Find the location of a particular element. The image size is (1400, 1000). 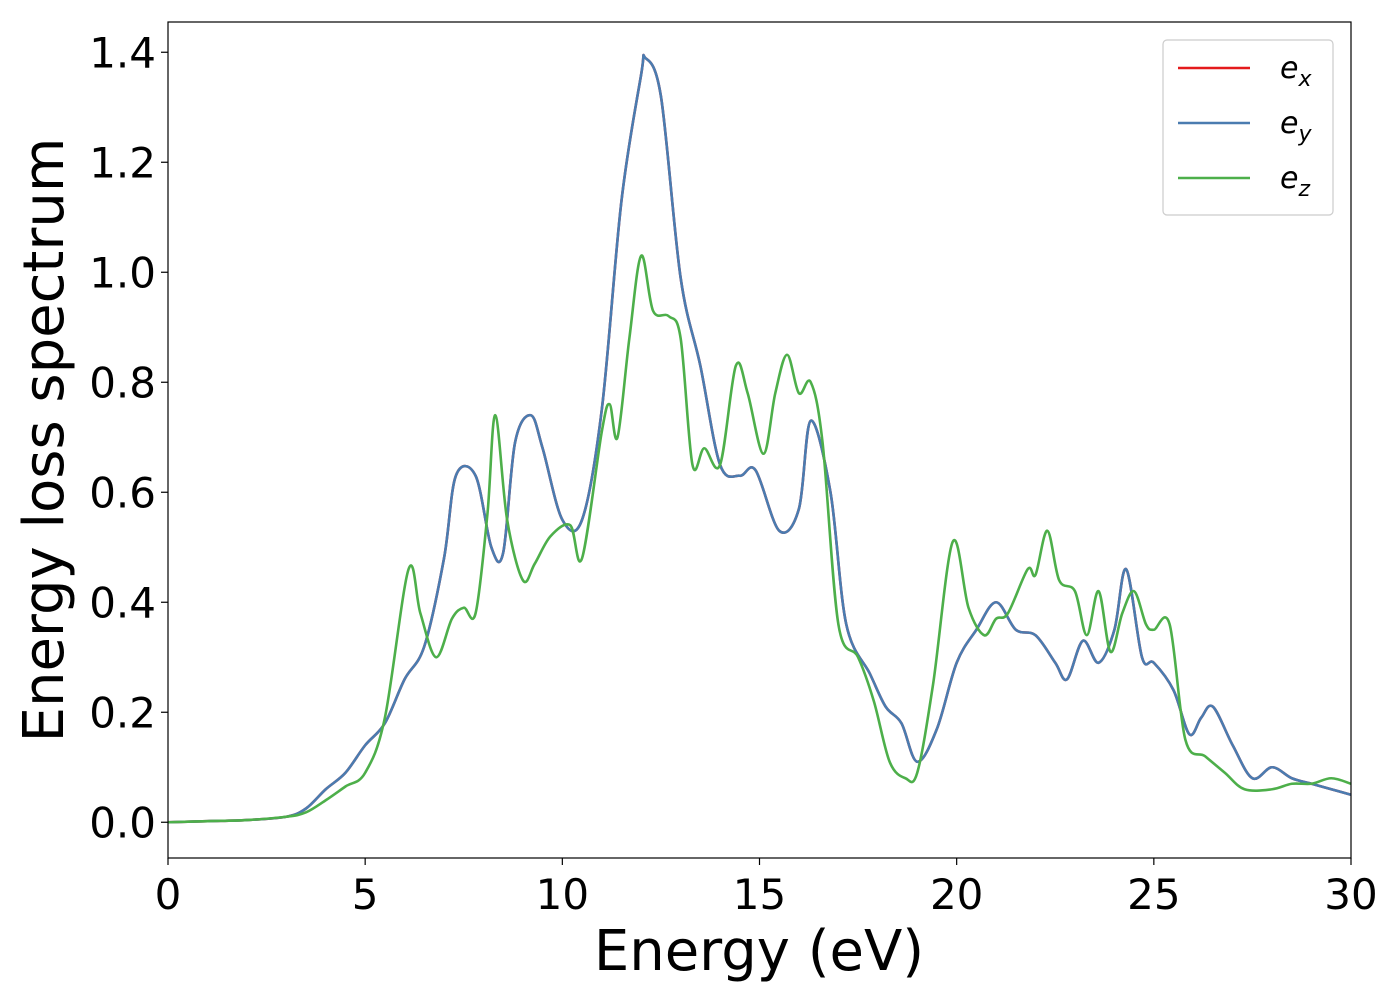

y-tick-label: 1.4 is located at coordinates (122, 52).